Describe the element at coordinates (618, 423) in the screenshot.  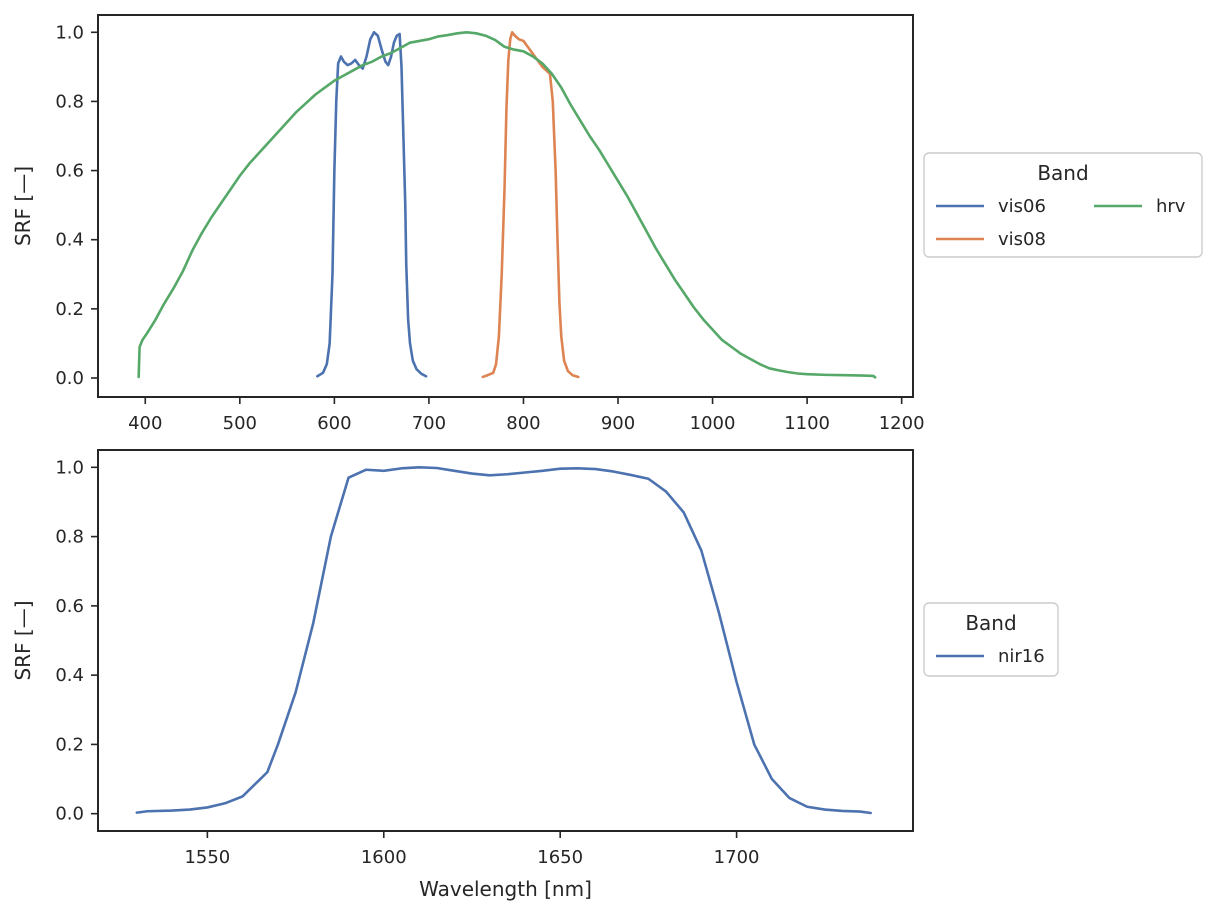
I see `x-tick-label: 900` at that location.